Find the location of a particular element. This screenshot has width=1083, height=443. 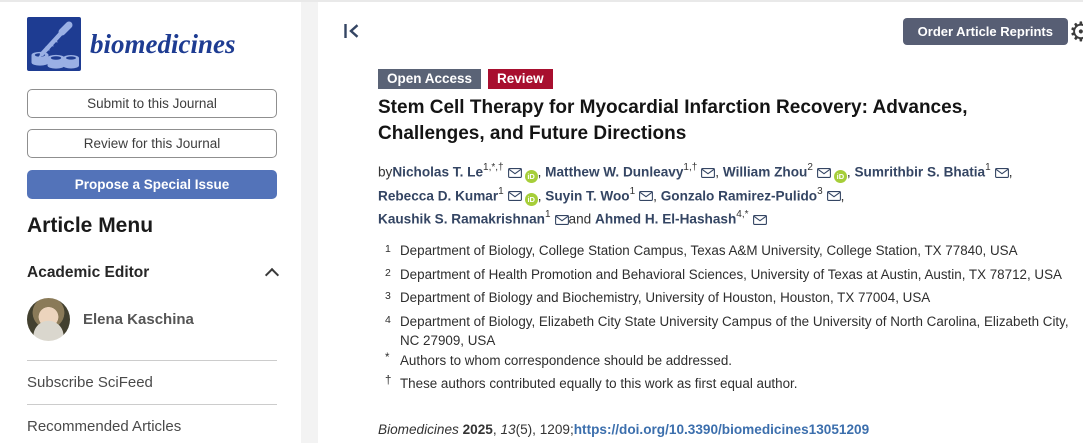

byline-prefix: by is located at coordinates (385, 172).